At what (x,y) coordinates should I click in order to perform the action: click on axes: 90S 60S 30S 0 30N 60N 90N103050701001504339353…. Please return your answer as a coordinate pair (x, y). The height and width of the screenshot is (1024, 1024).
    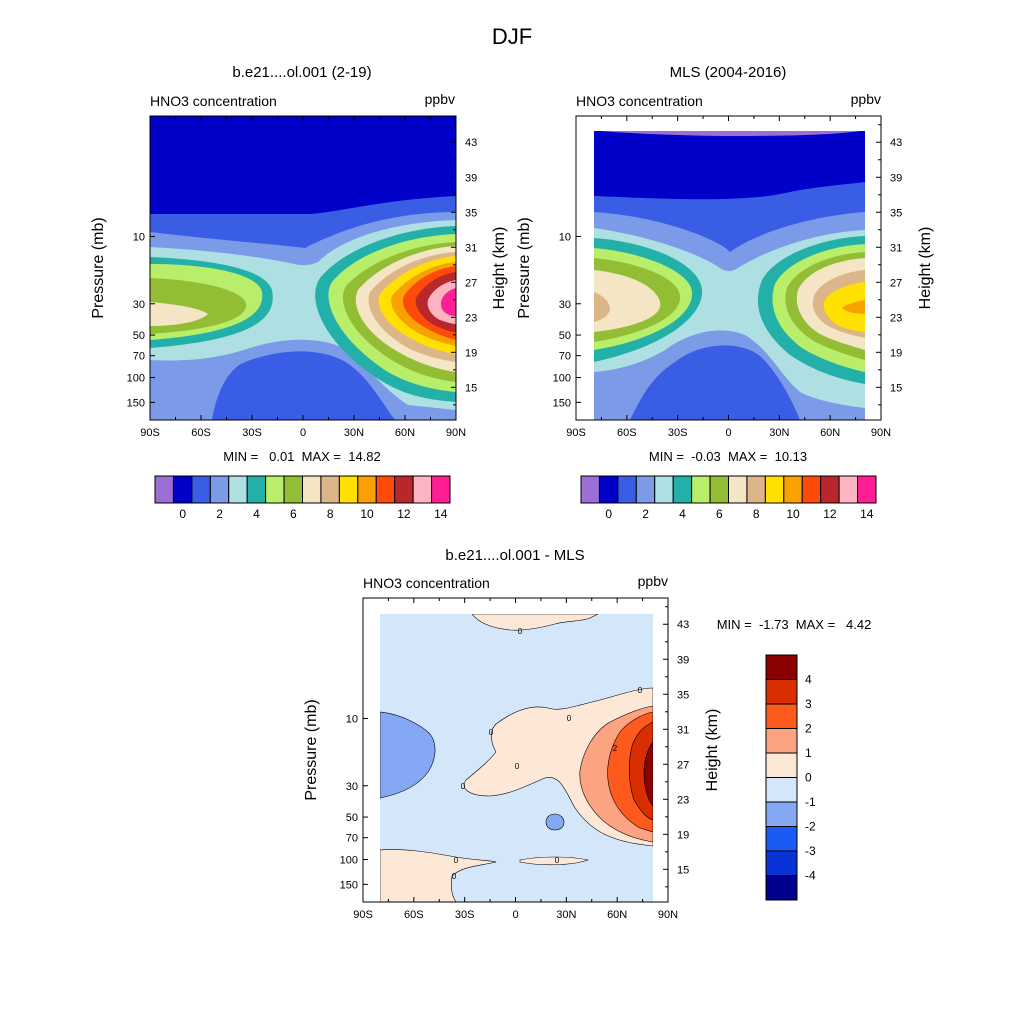
    Looking at the image, I should click on (514, 759).